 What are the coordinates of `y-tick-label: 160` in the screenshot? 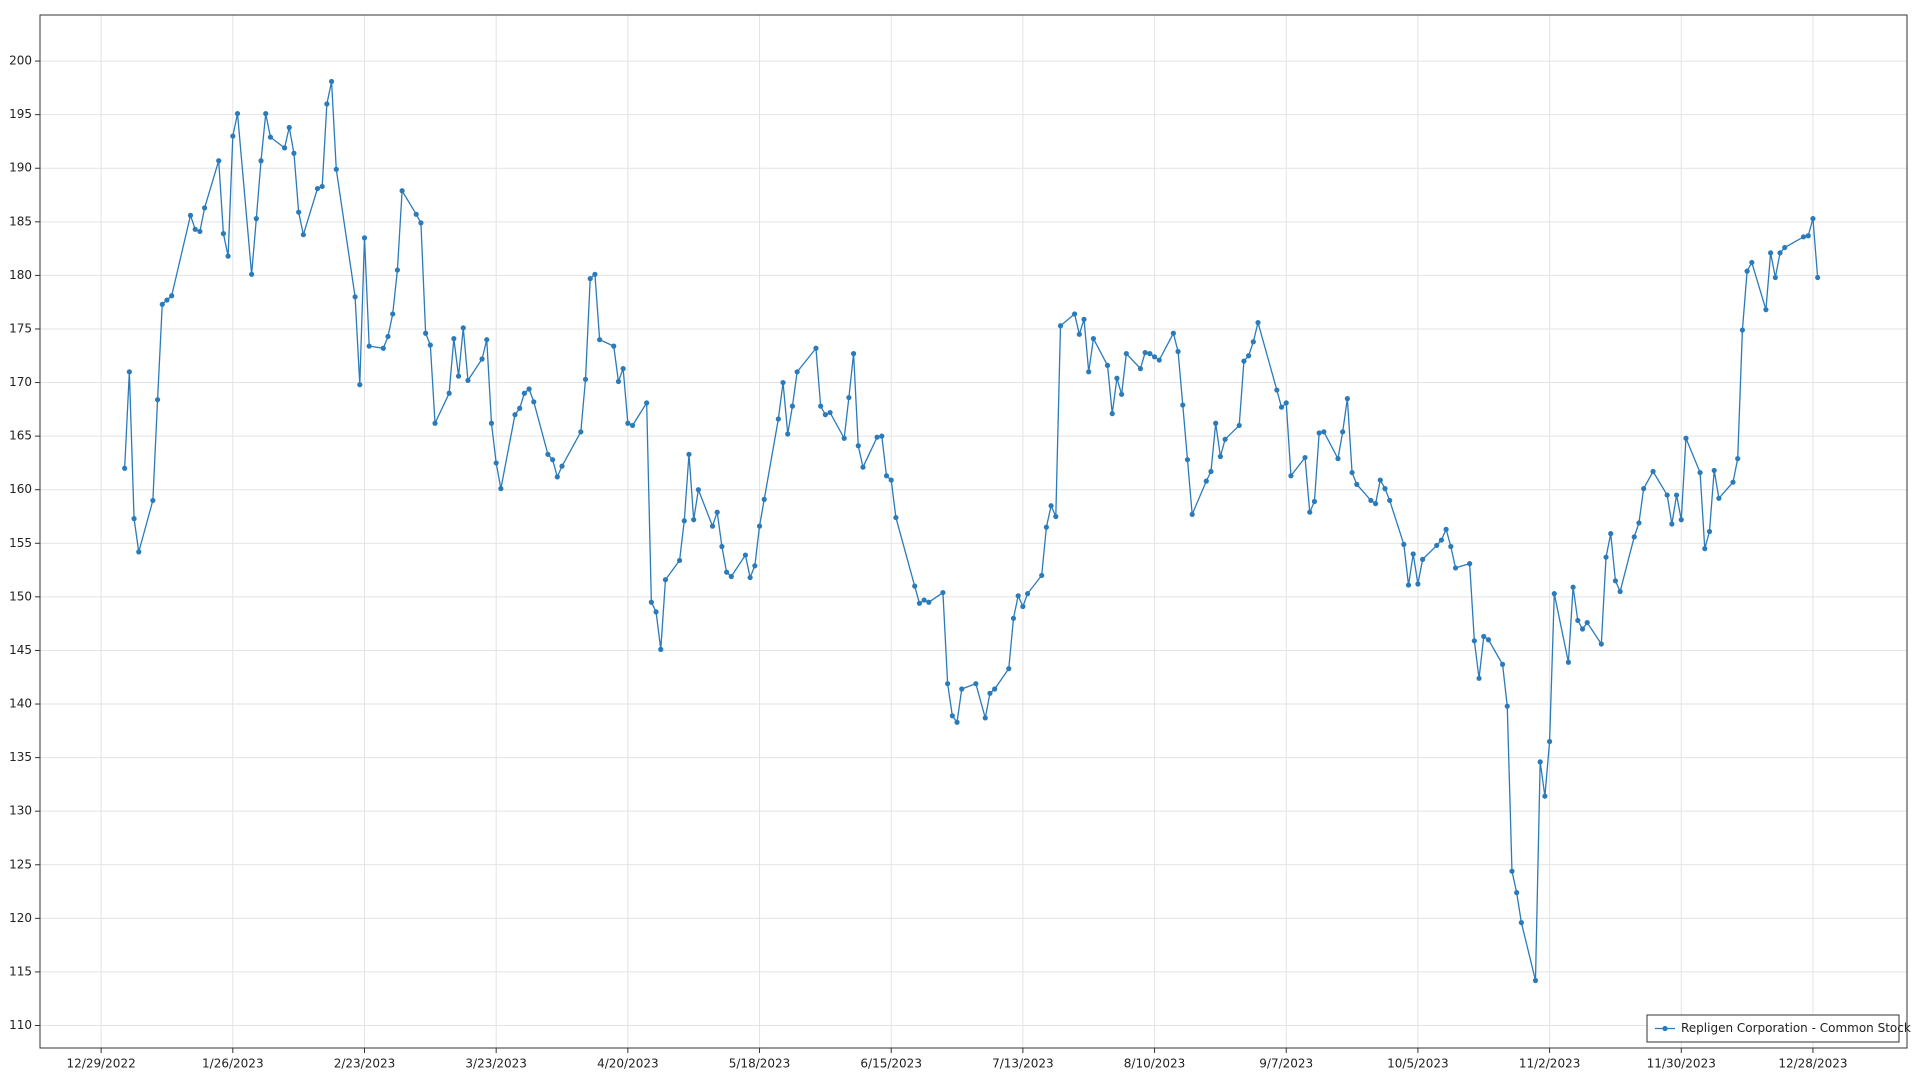 It's located at (20, 489).